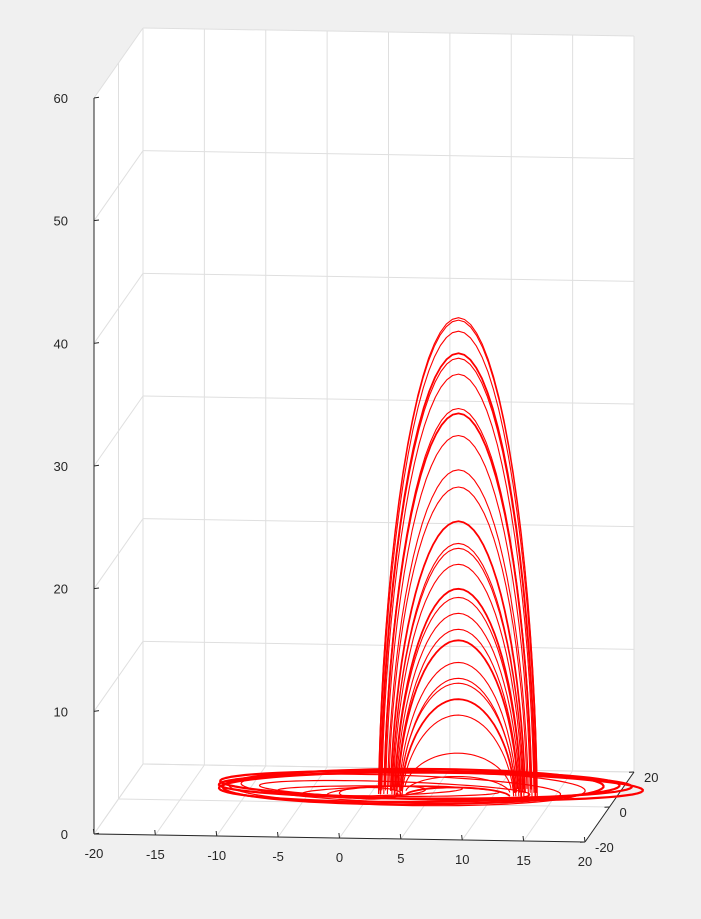 This screenshot has width=701, height=919. I want to click on x-tick-label: 5, so click(400, 858).